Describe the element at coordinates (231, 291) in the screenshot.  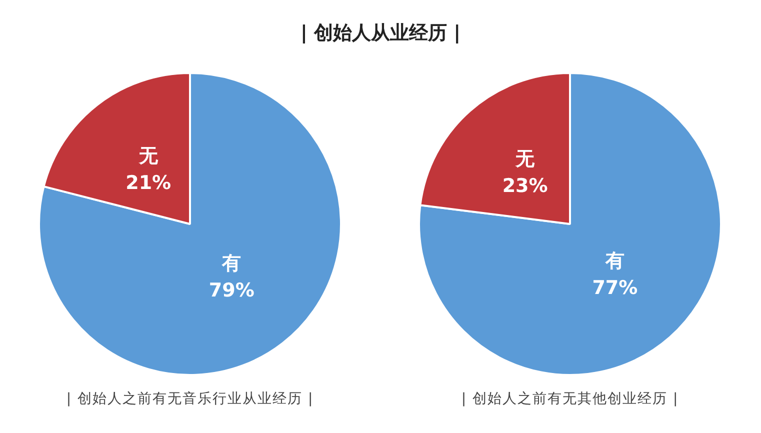
I see `data-label: 79%` at that location.